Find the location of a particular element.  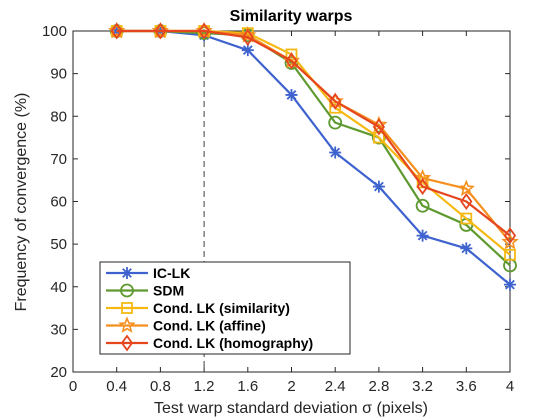

legend-label: Cond. LK (affine) is located at coordinates (209, 326).